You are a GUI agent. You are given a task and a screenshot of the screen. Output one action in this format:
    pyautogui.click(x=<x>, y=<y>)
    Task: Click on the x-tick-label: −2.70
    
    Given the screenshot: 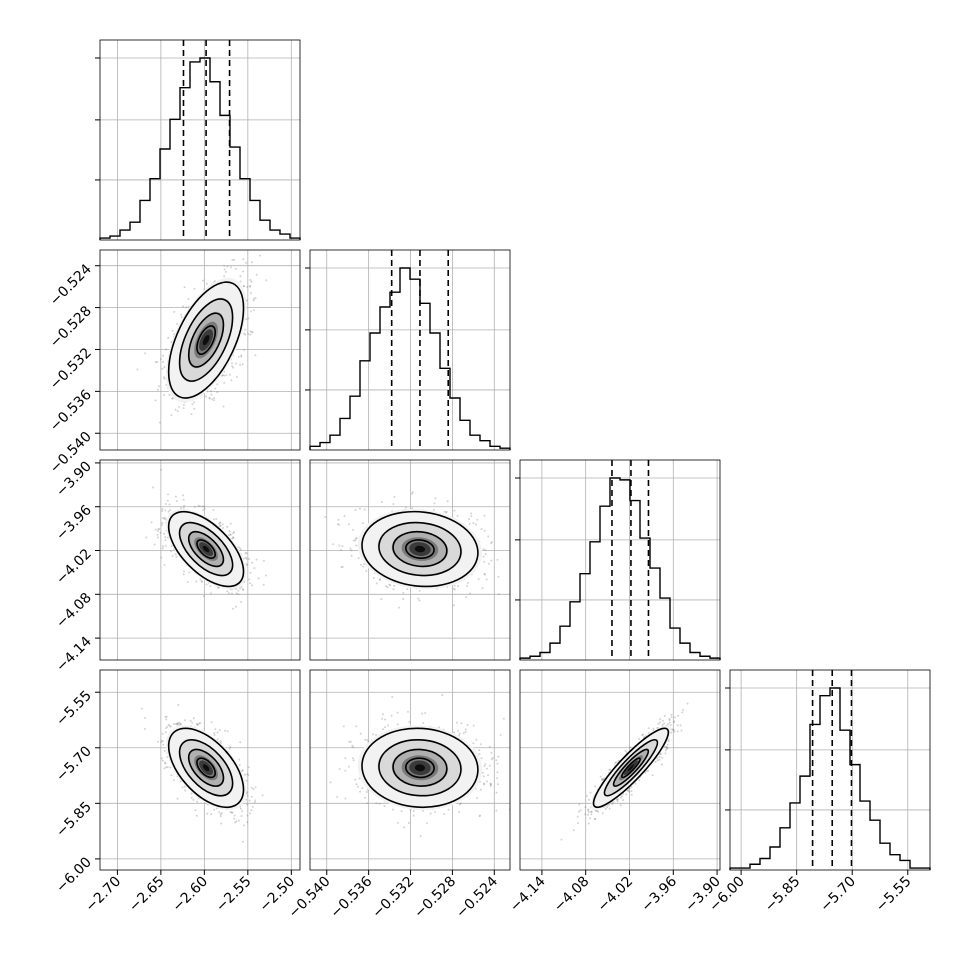 What is the action you would take?
    pyautogui.click(x=104, y=895)
    